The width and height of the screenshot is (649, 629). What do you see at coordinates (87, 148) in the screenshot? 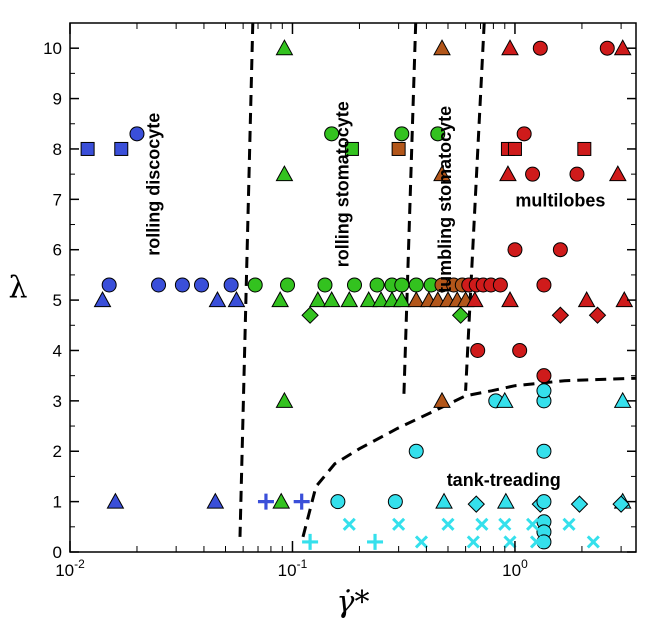
I see `blue-square-marker` at bounding box center [87, 148].